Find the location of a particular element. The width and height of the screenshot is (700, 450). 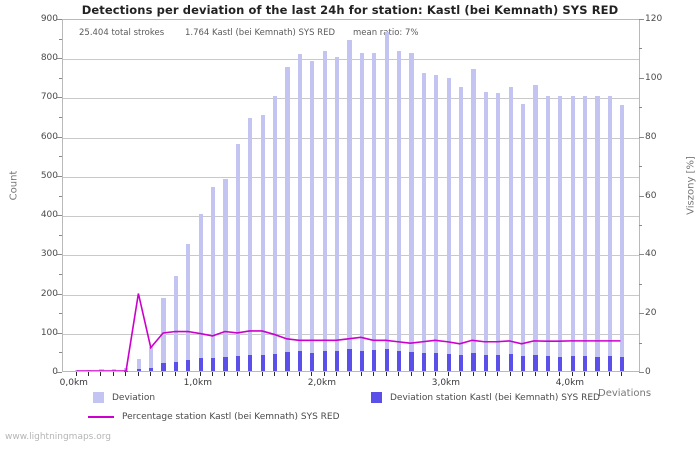

percentage-line is located at coordinates (349, 332).